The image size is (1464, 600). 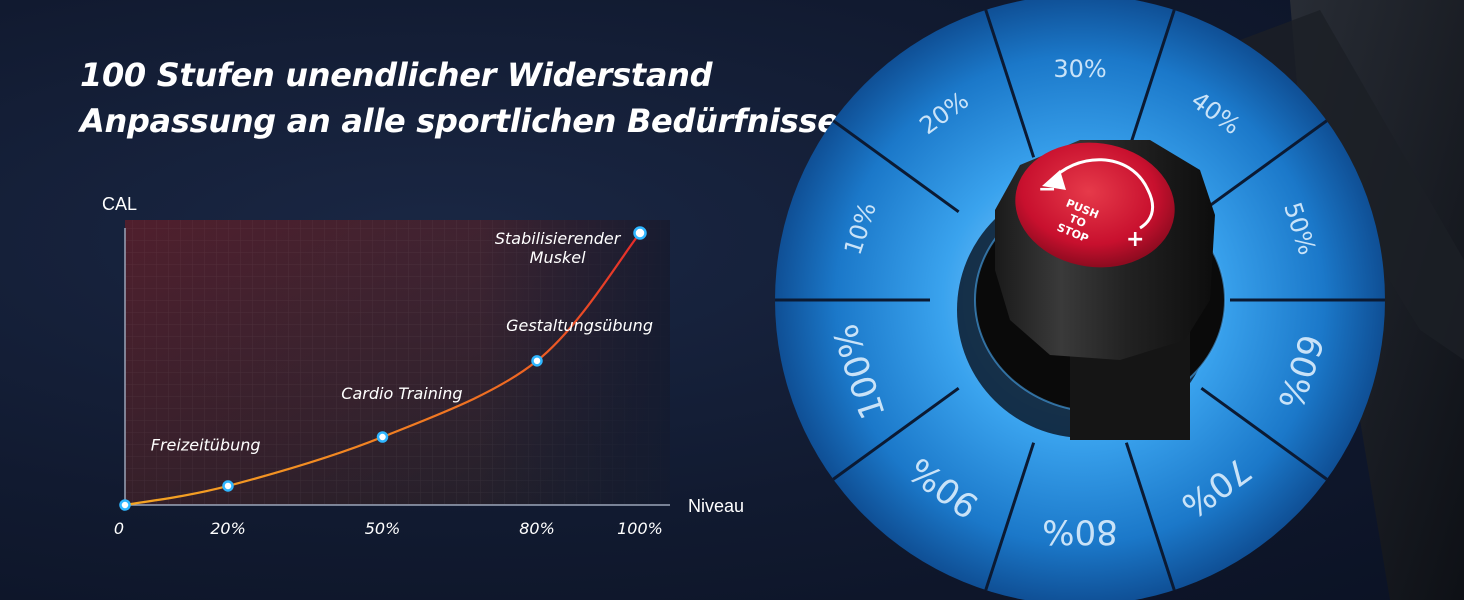 What do you see at coordinates (1080, 532) in the screenshot?
I see `dial-label-7: 80%` at bounding box center [1080, 532].